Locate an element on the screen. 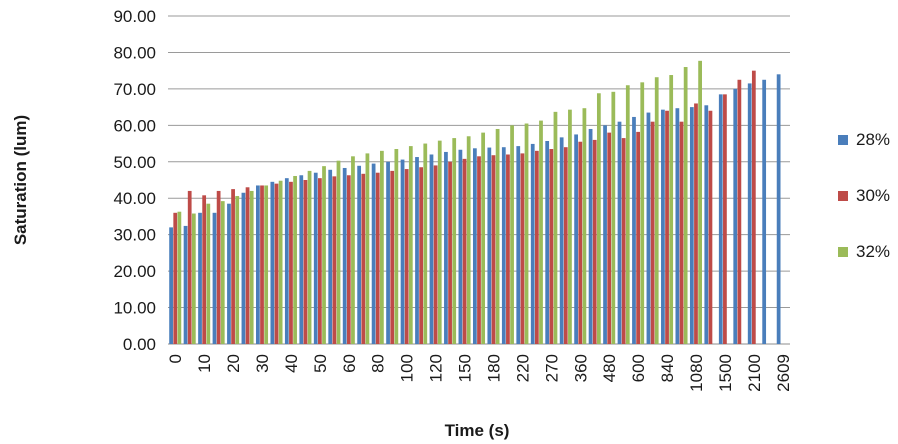  legend-label-28pct: 28% is located at coordinates (873, 139).